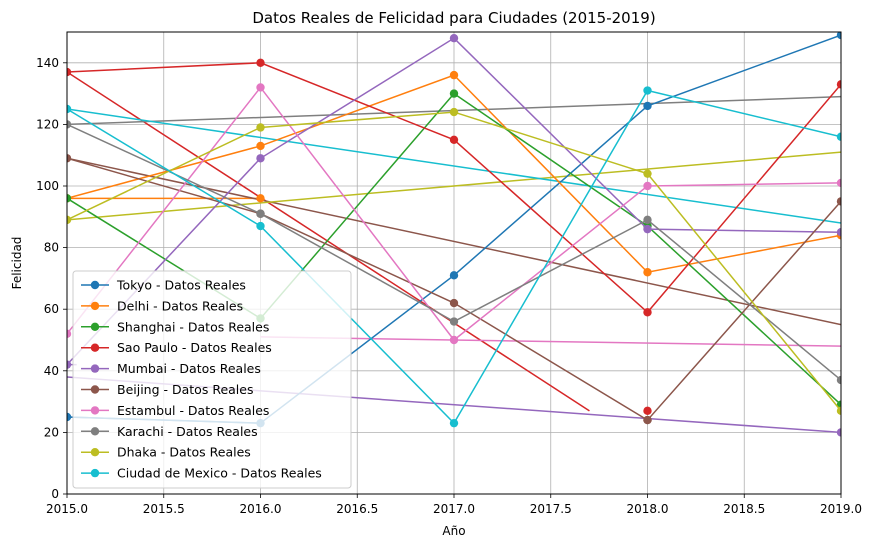 This screenshot has height=547, width=874. What do you see at coordinates (184, 452) in the screenshot?
I see `legend-label: Dhaka - Datos Reales` at bounding box center [184, 452].